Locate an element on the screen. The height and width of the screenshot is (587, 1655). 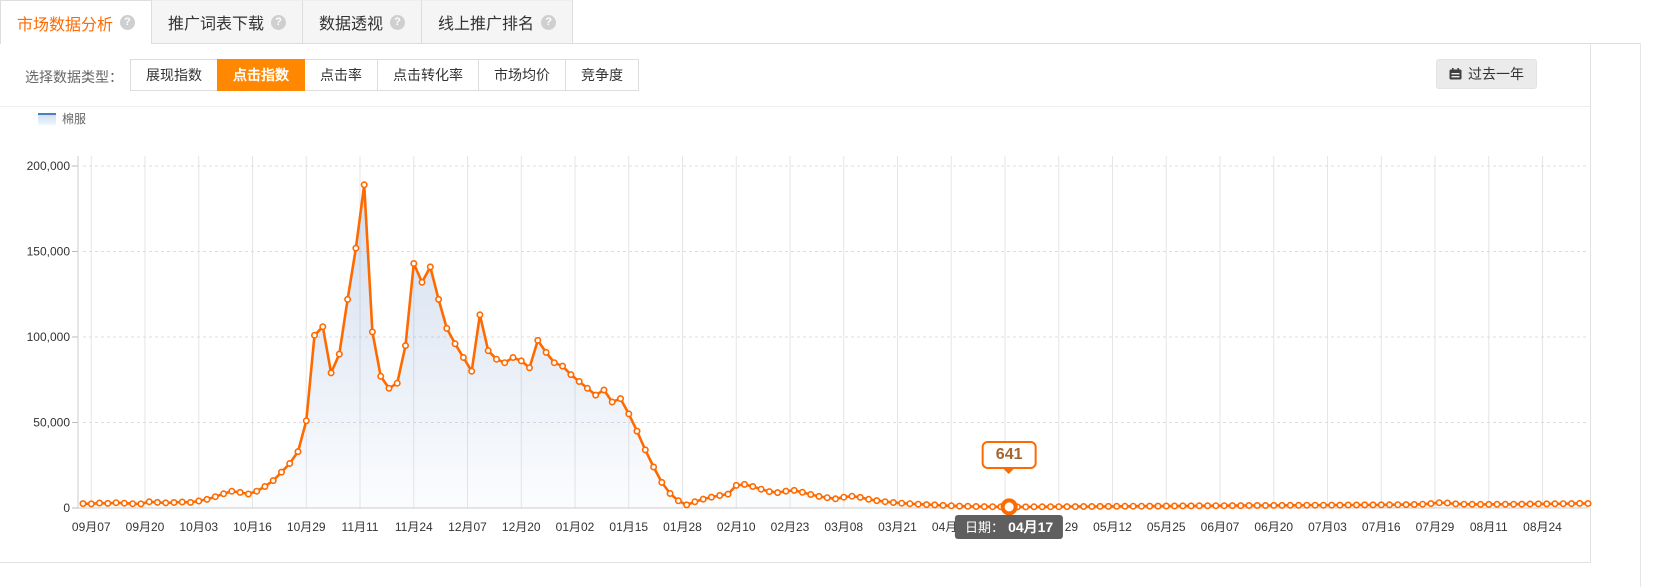
tab-data-pivot: 数据透视 ? is located at coordinates (363, 21).